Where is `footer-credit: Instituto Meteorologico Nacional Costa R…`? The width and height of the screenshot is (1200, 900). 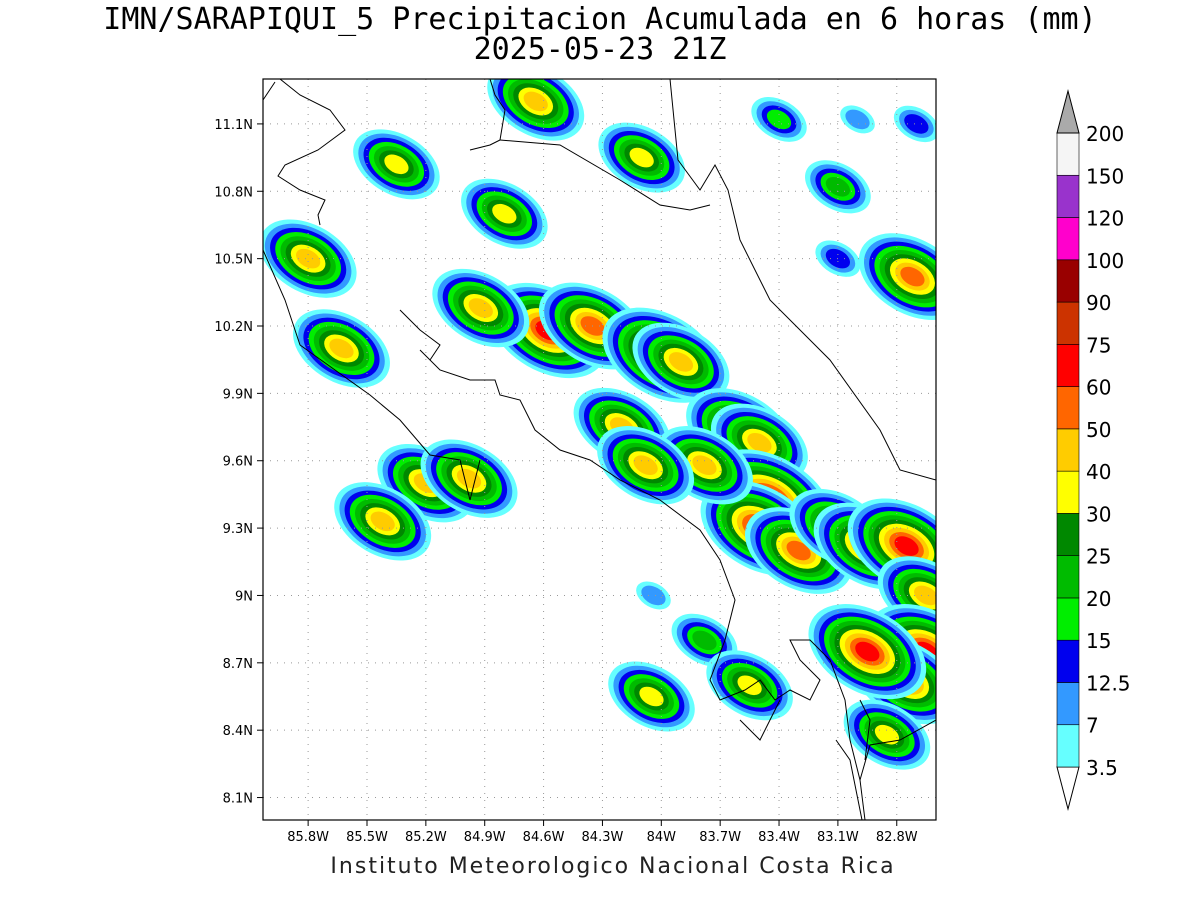
footer-credit: Instituto Meteorologico Nacional Costa R… is located at coordinates (613, 866).